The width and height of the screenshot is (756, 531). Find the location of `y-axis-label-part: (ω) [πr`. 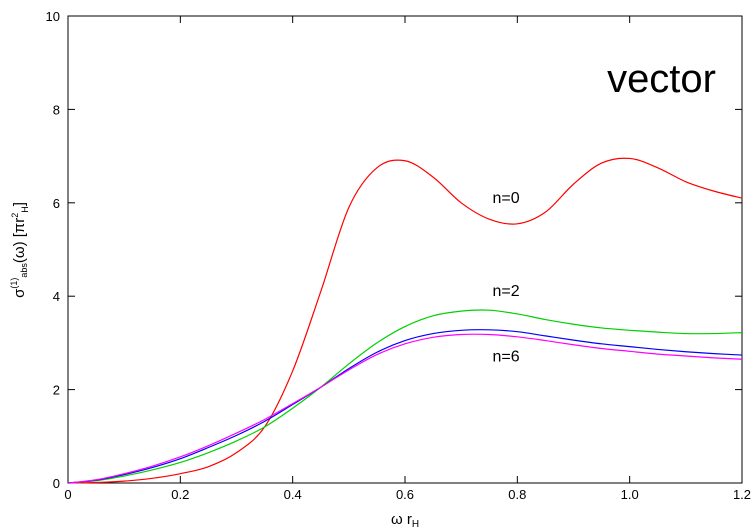

y-axis-label-part: (ω) [πr is located at coordinates (19, 240).